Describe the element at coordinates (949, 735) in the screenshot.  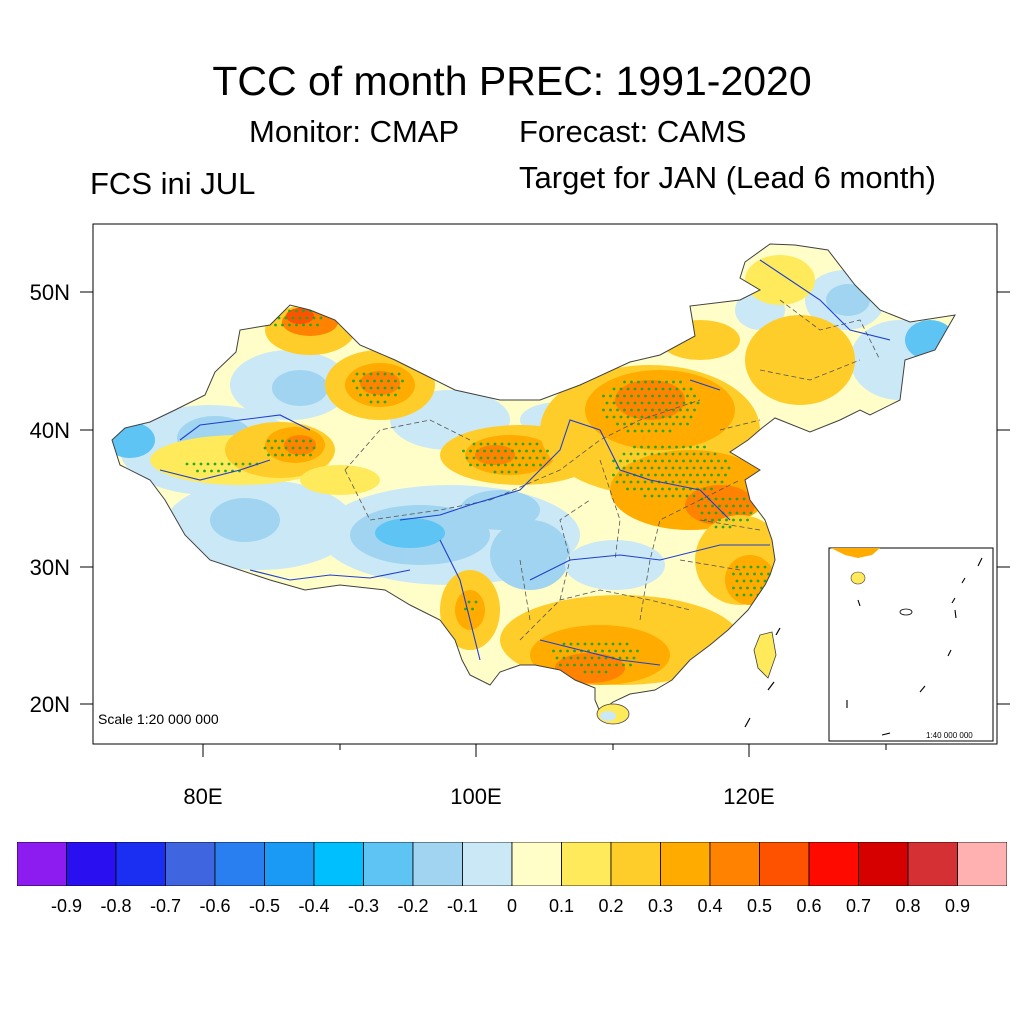
I see `inset-scale-label: 1:40 000 000` at that location.